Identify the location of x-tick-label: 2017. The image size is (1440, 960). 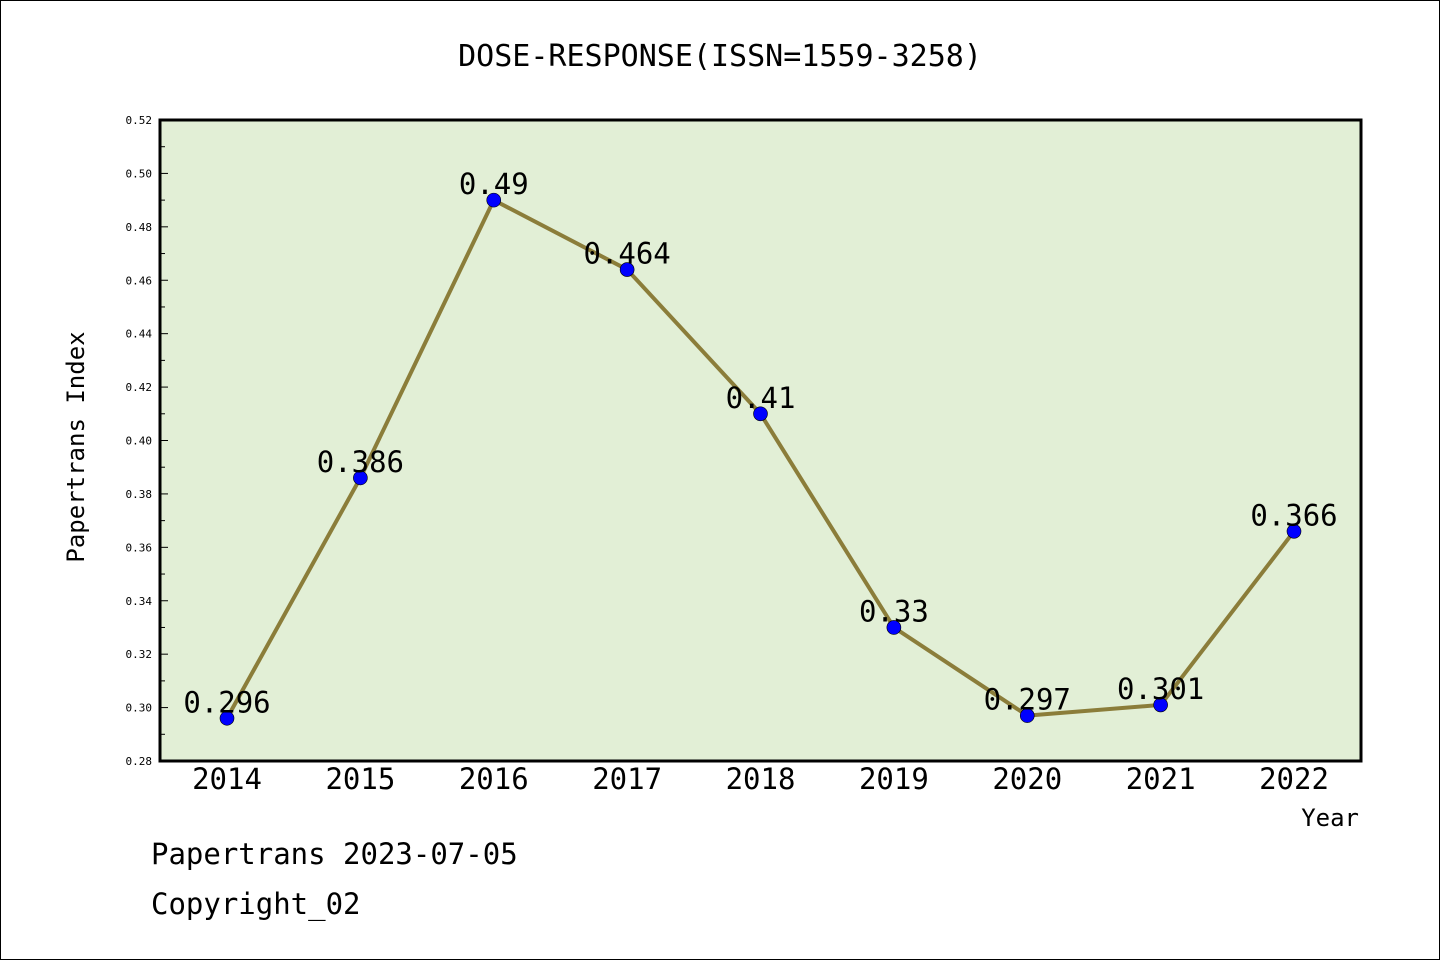
(627, 779).